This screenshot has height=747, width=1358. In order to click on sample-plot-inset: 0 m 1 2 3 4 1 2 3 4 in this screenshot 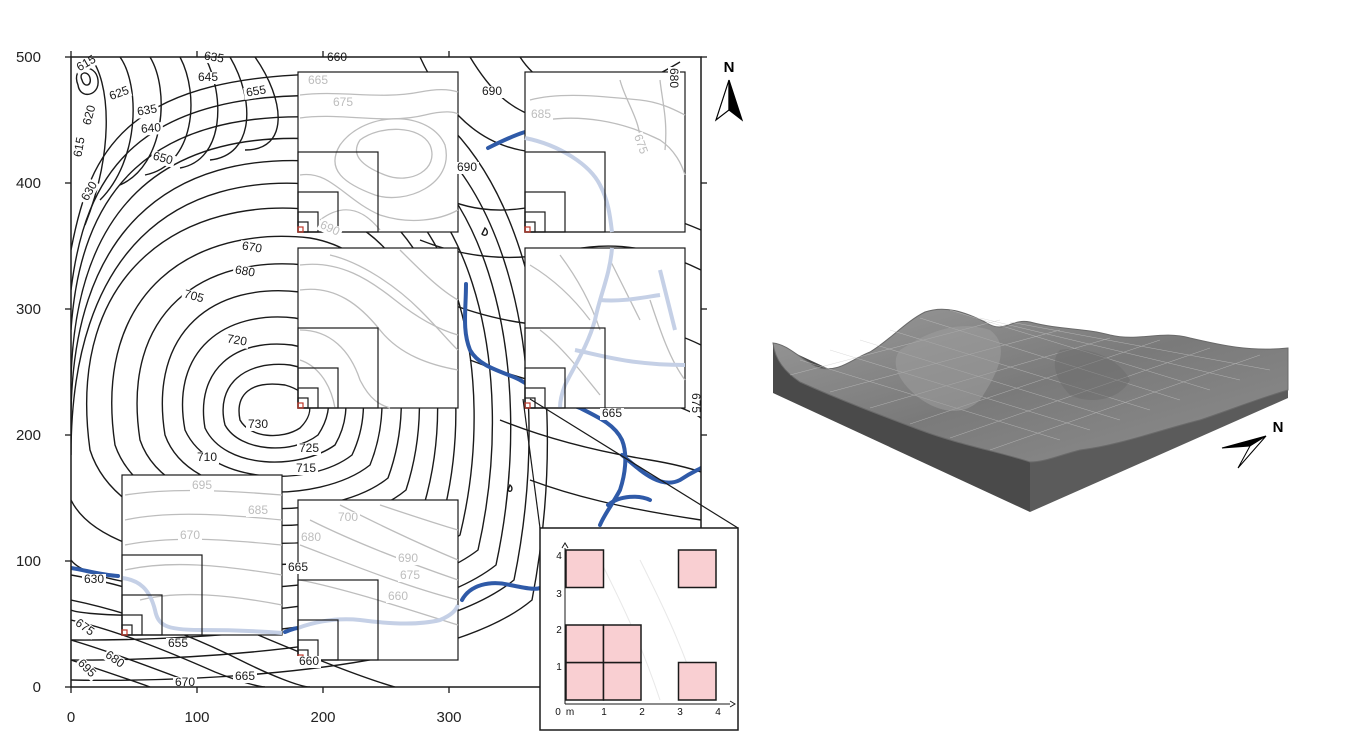, I will do `click(630, 564)`.